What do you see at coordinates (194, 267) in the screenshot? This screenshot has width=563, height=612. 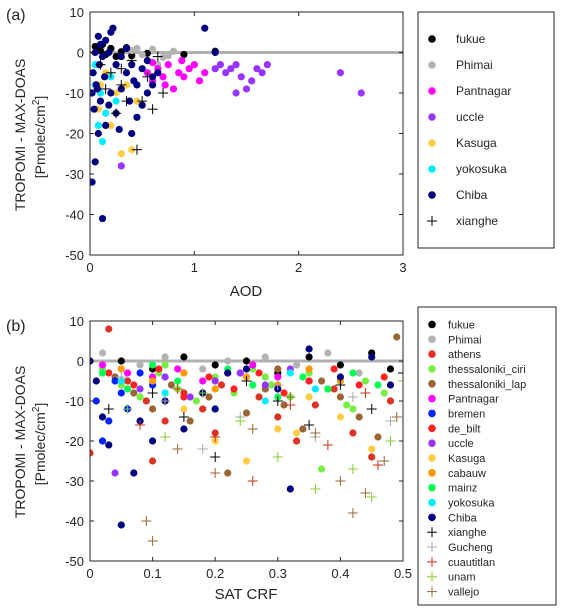 I see `x-tick-label: 1` at bounding box center [194, 267].